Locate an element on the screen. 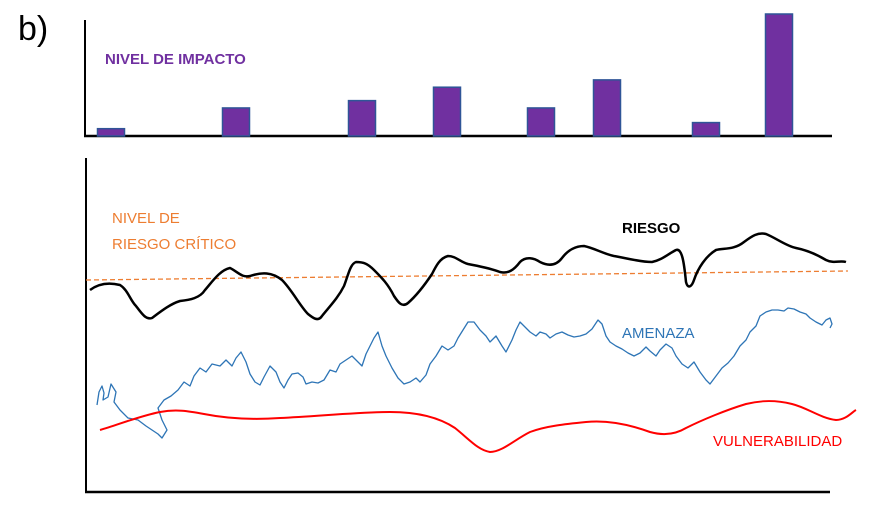  critical-risk-line is located at coordinates (467, 275).